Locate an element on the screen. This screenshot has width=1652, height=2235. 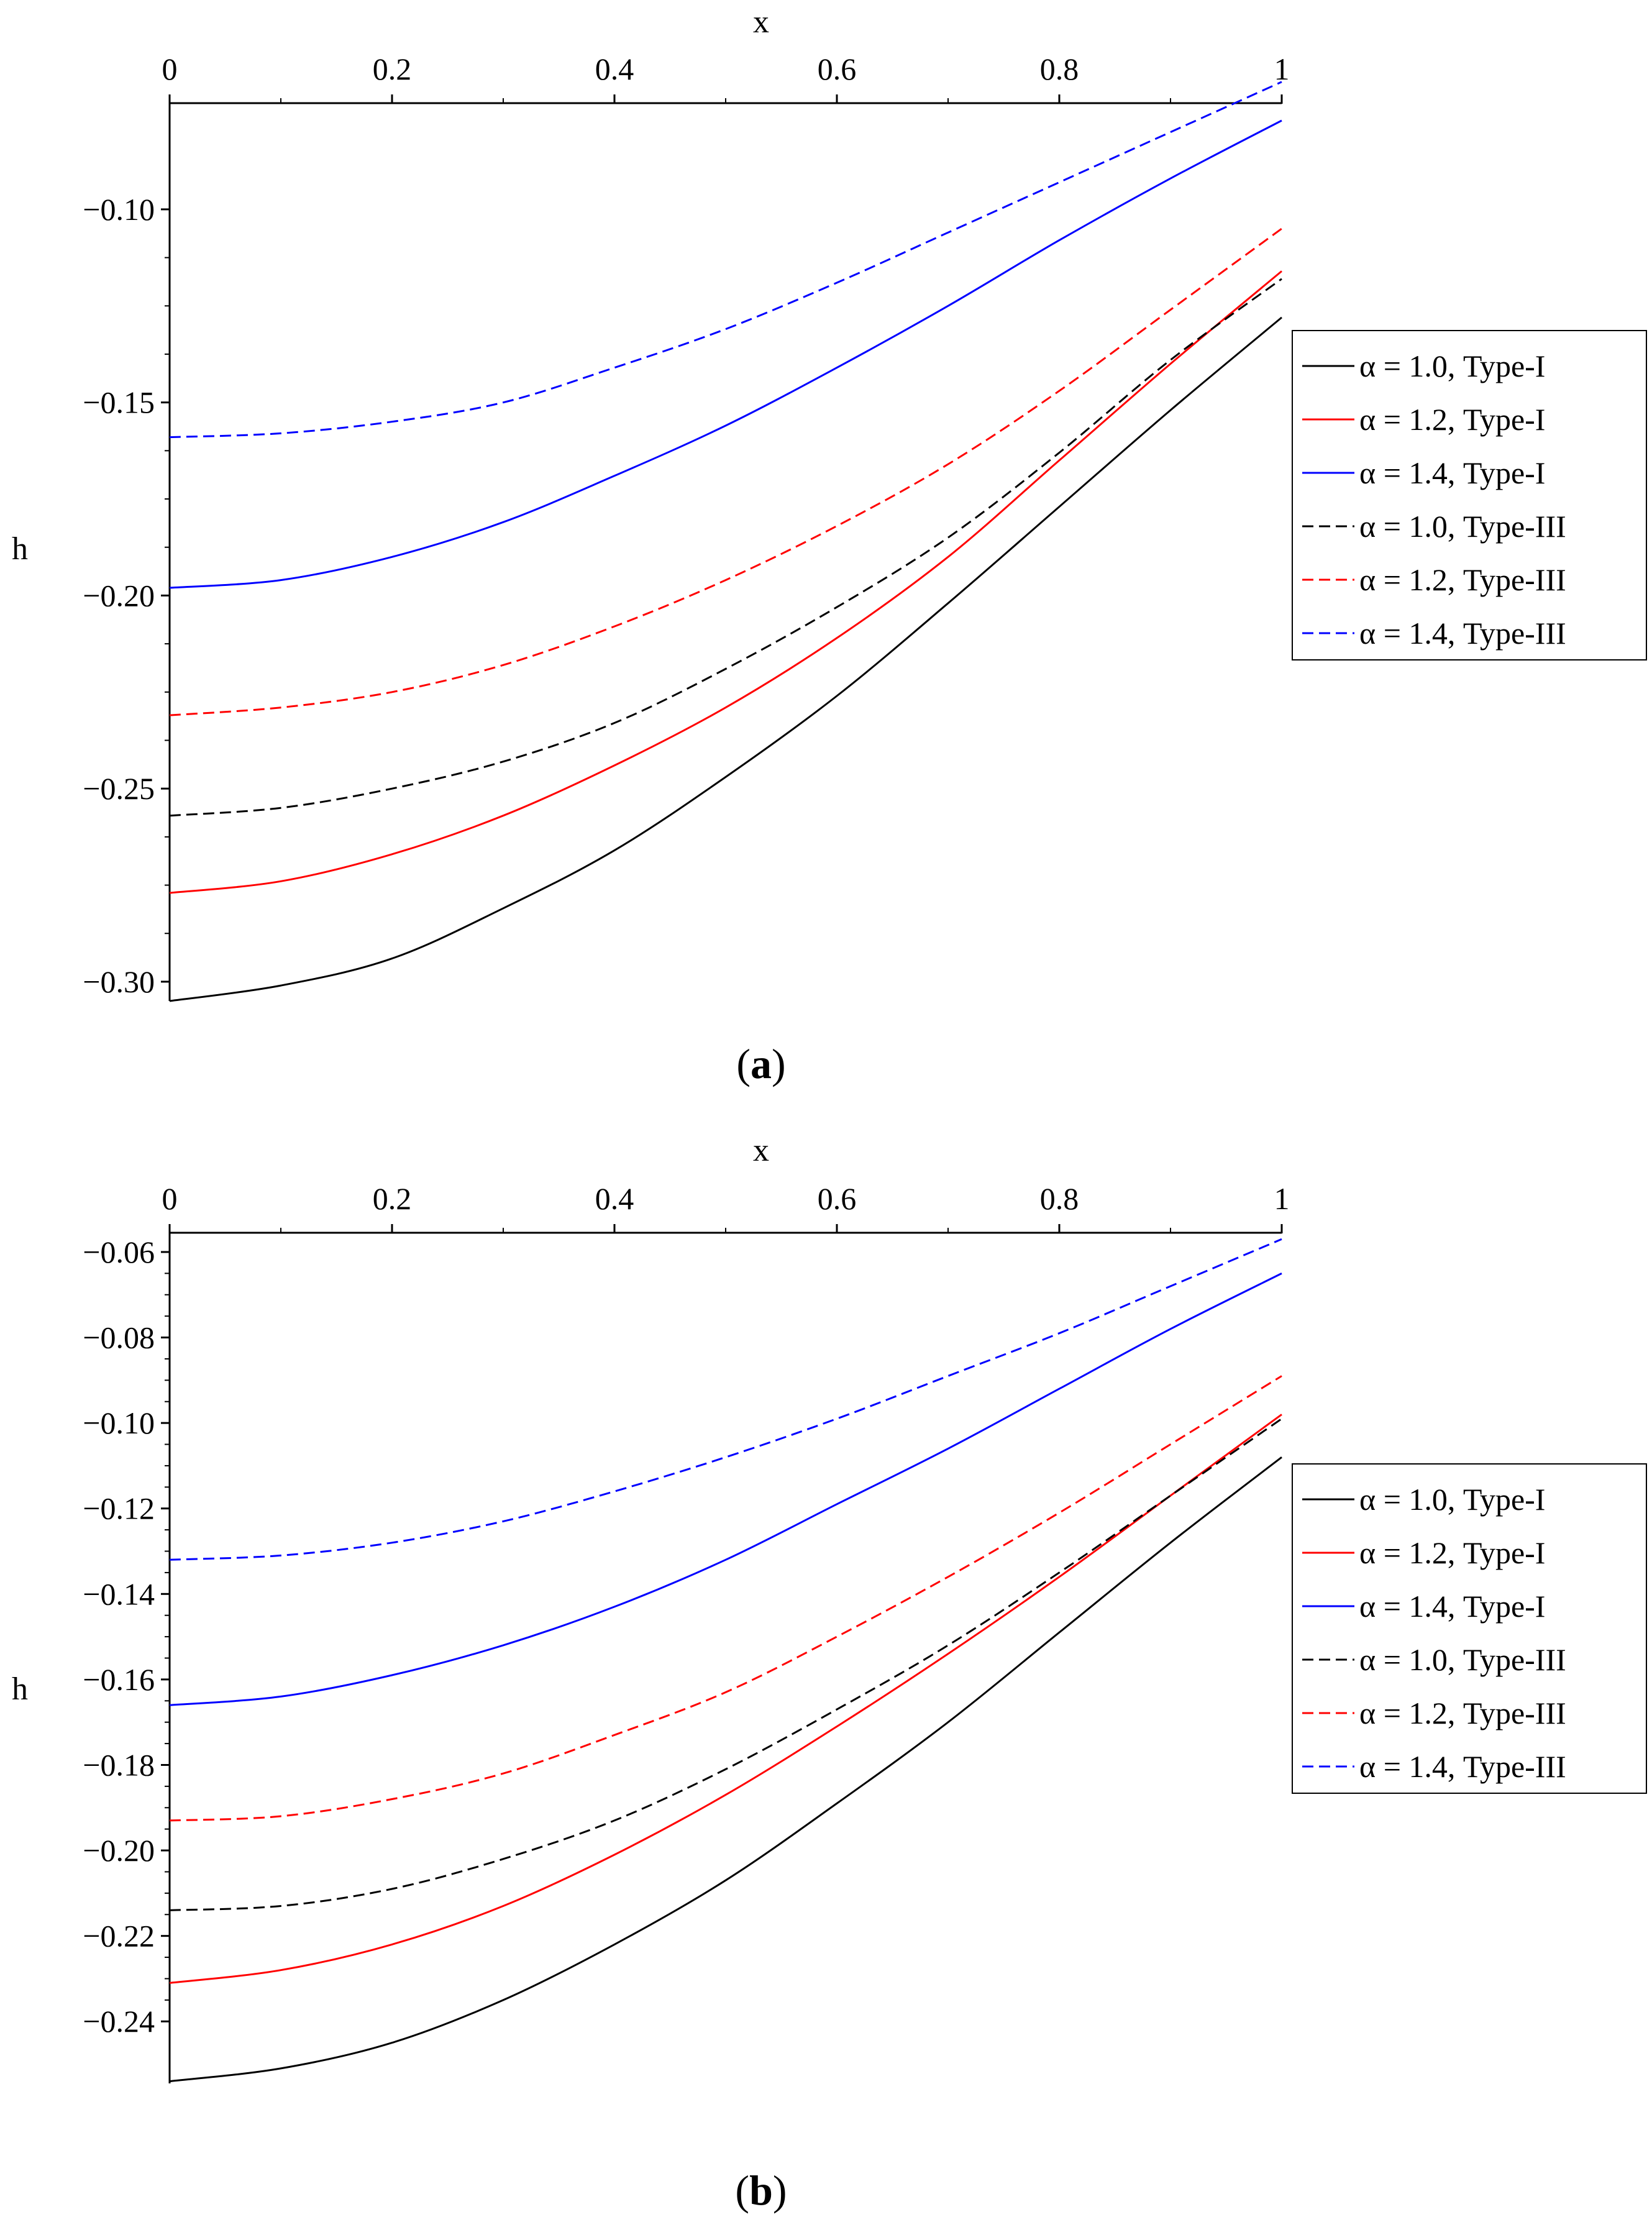
y-tick-label: −0.08 is located at coordinates (119, 1337).